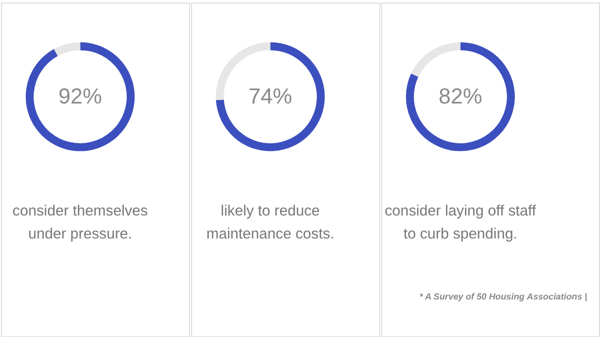 The width and height of the screenshot is (600, 337). I want to click on text: consider laying off staff to curb spending., so click(460, 223).